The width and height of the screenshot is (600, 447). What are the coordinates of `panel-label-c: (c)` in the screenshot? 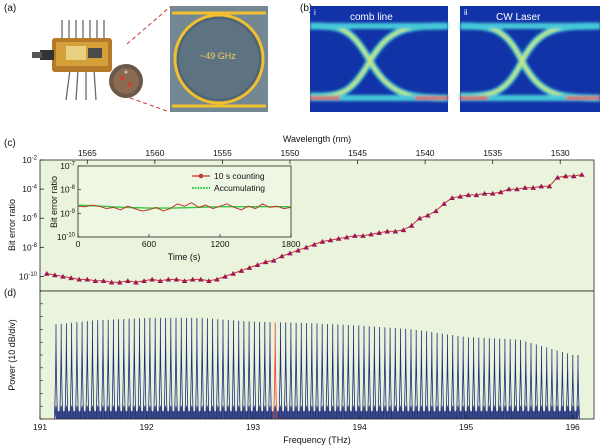 It's located at (10, 143).